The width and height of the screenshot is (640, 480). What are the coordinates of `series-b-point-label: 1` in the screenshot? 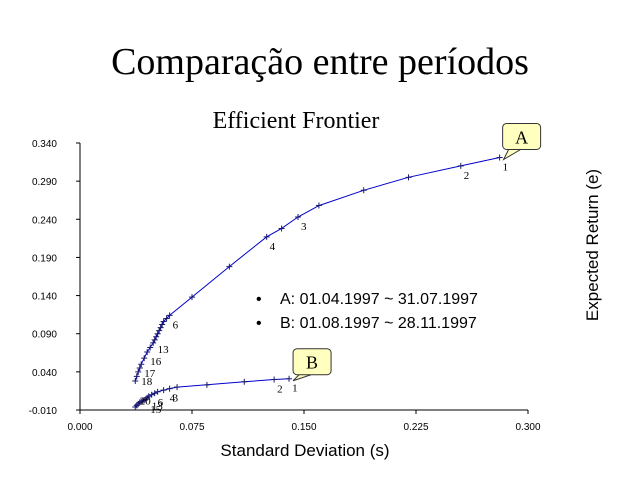 It's located at (295, 389).